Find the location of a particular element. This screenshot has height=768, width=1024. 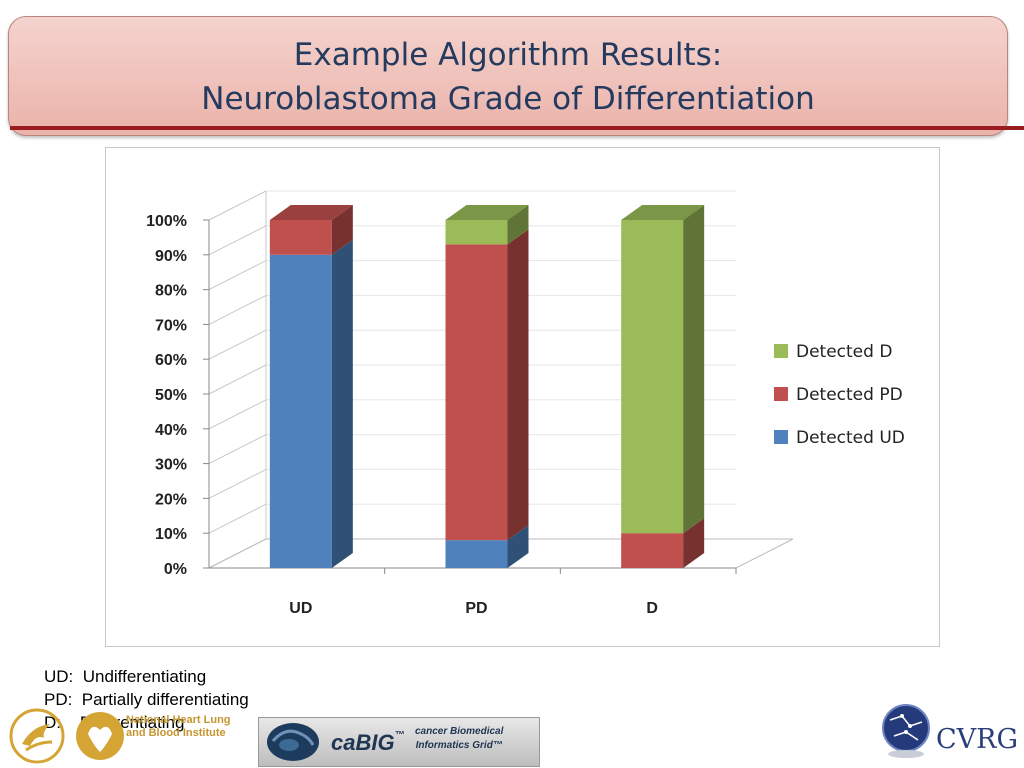

x-tick-label: D is located at coordinates (652, 608).